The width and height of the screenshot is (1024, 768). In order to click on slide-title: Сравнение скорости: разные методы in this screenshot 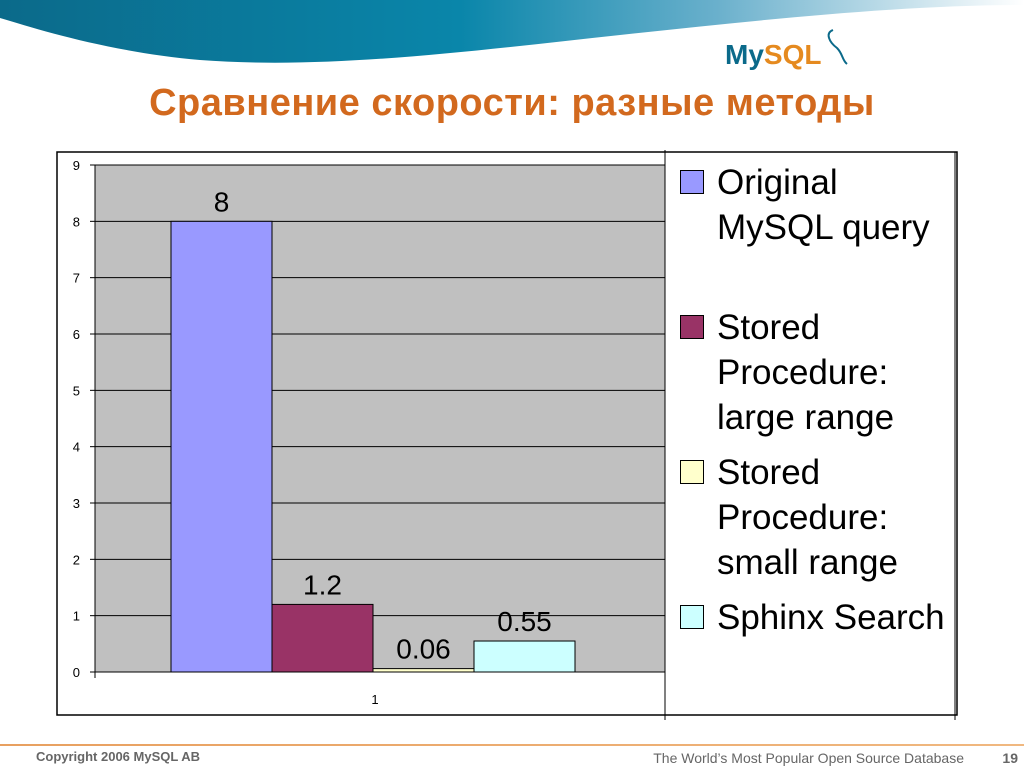, I will do `click(512, 103)`.